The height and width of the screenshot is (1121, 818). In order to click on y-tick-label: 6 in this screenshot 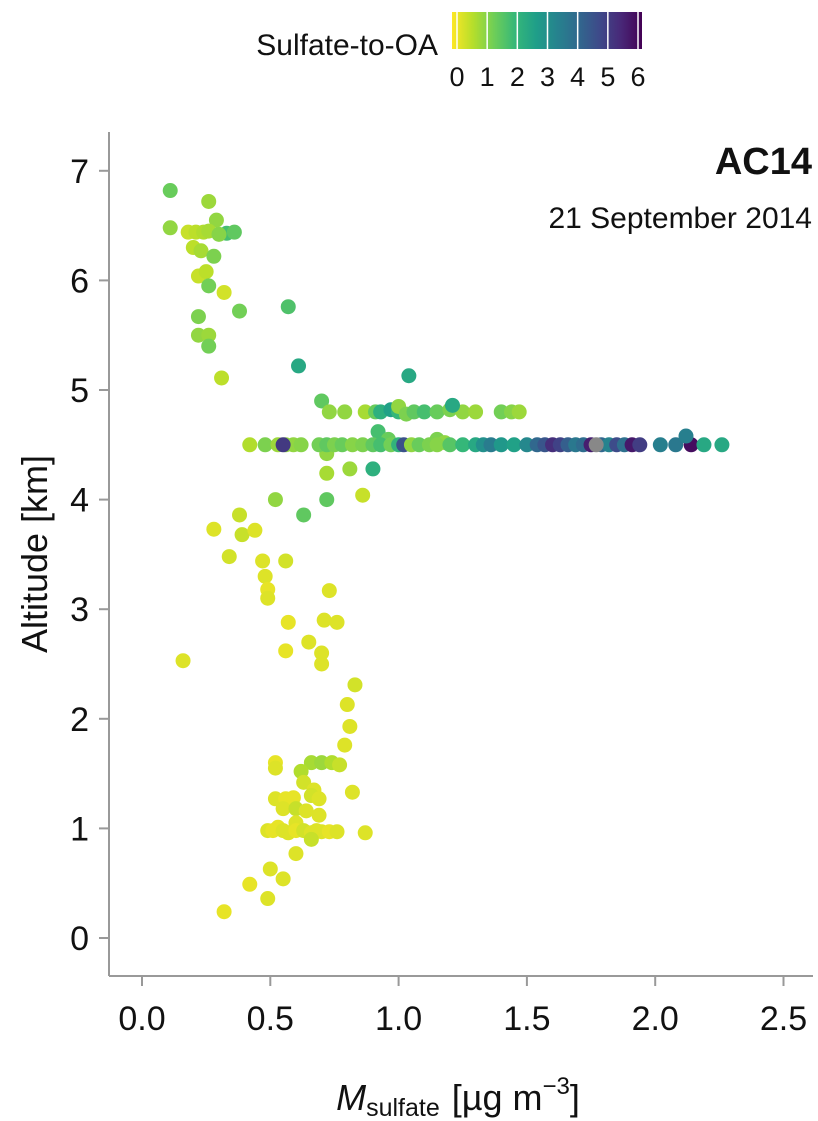, I will do `click(79, 281)`.